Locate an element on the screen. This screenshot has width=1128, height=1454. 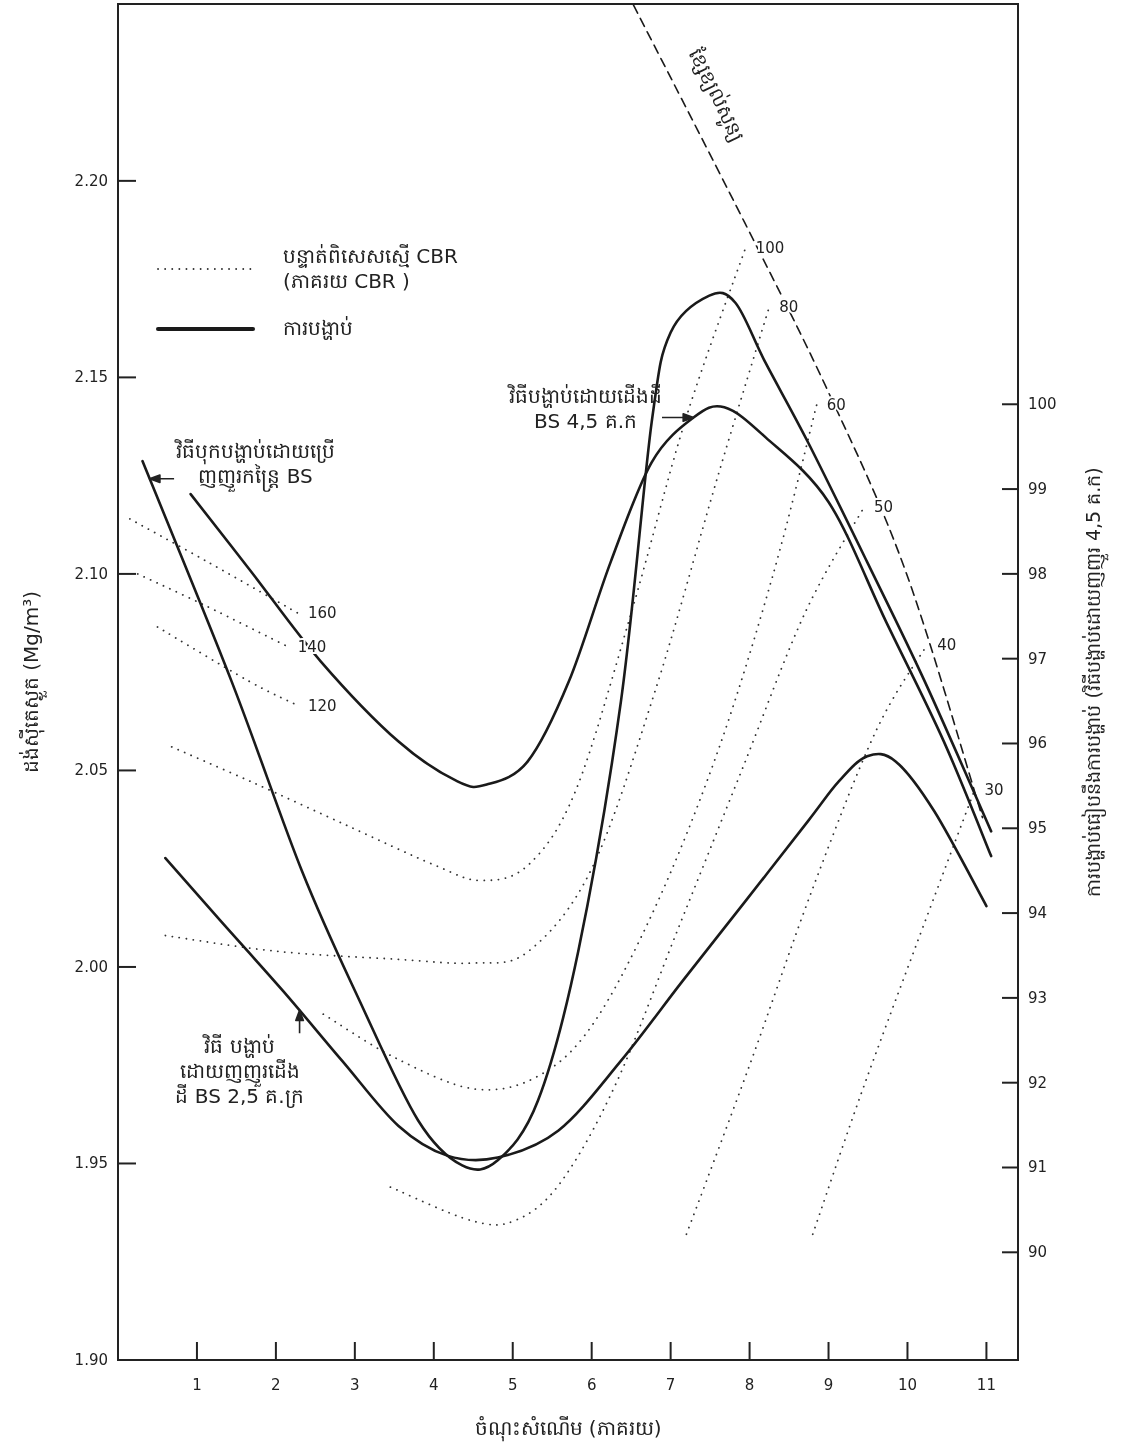
annotation: វិធី បង្ហាប់ ដោយញញួរដើង ដី BS 2,5 គ.ក្រ is located at coordinates (239, 1071).